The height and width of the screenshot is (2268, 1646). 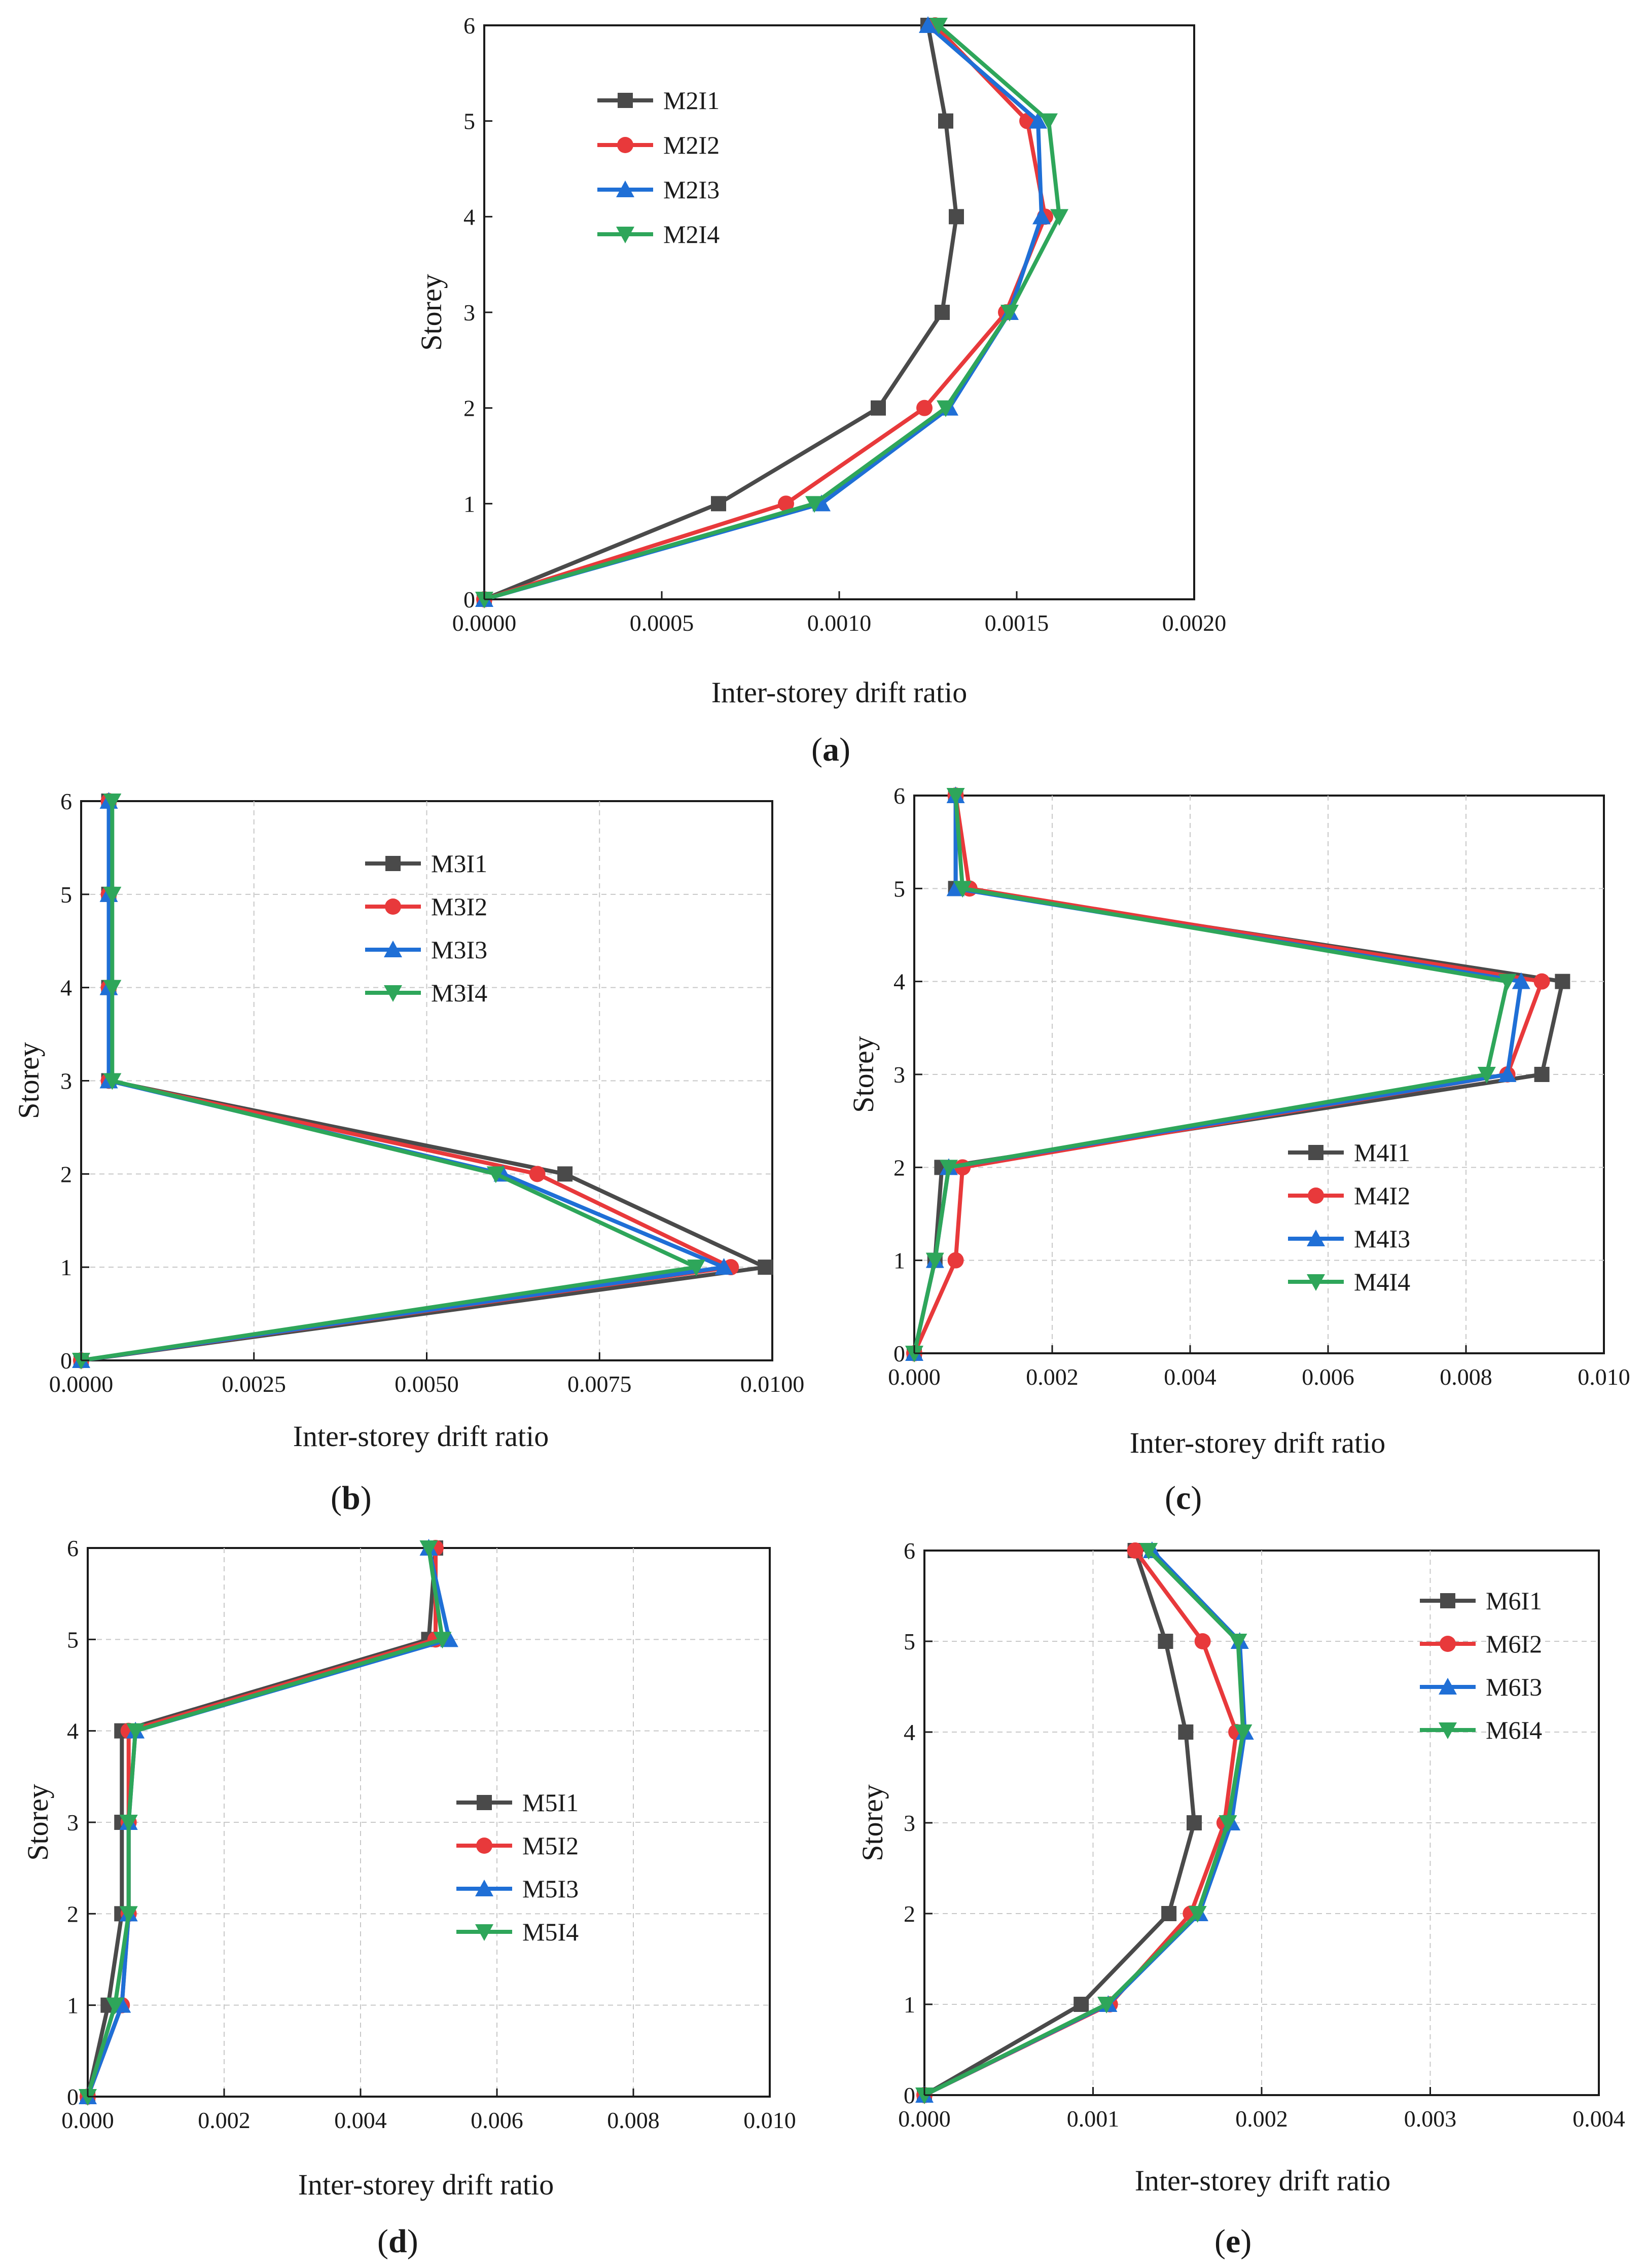 I want to click on legend-c: M4I1 M4I2 M4I3 M4I4, so click(x=1349, y=1217).